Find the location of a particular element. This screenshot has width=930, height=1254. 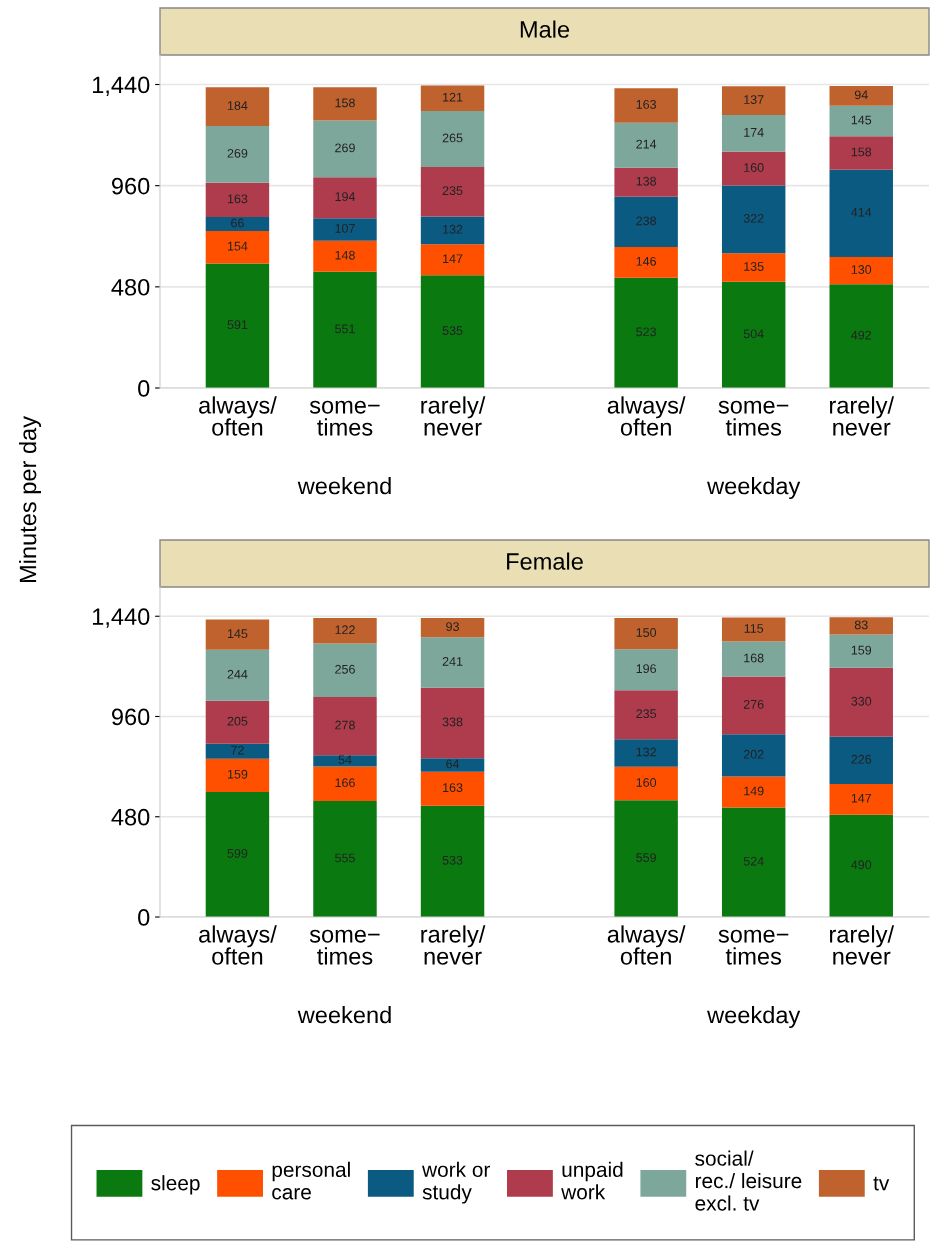

data-label: 154 is located at coordinates (237, 246).